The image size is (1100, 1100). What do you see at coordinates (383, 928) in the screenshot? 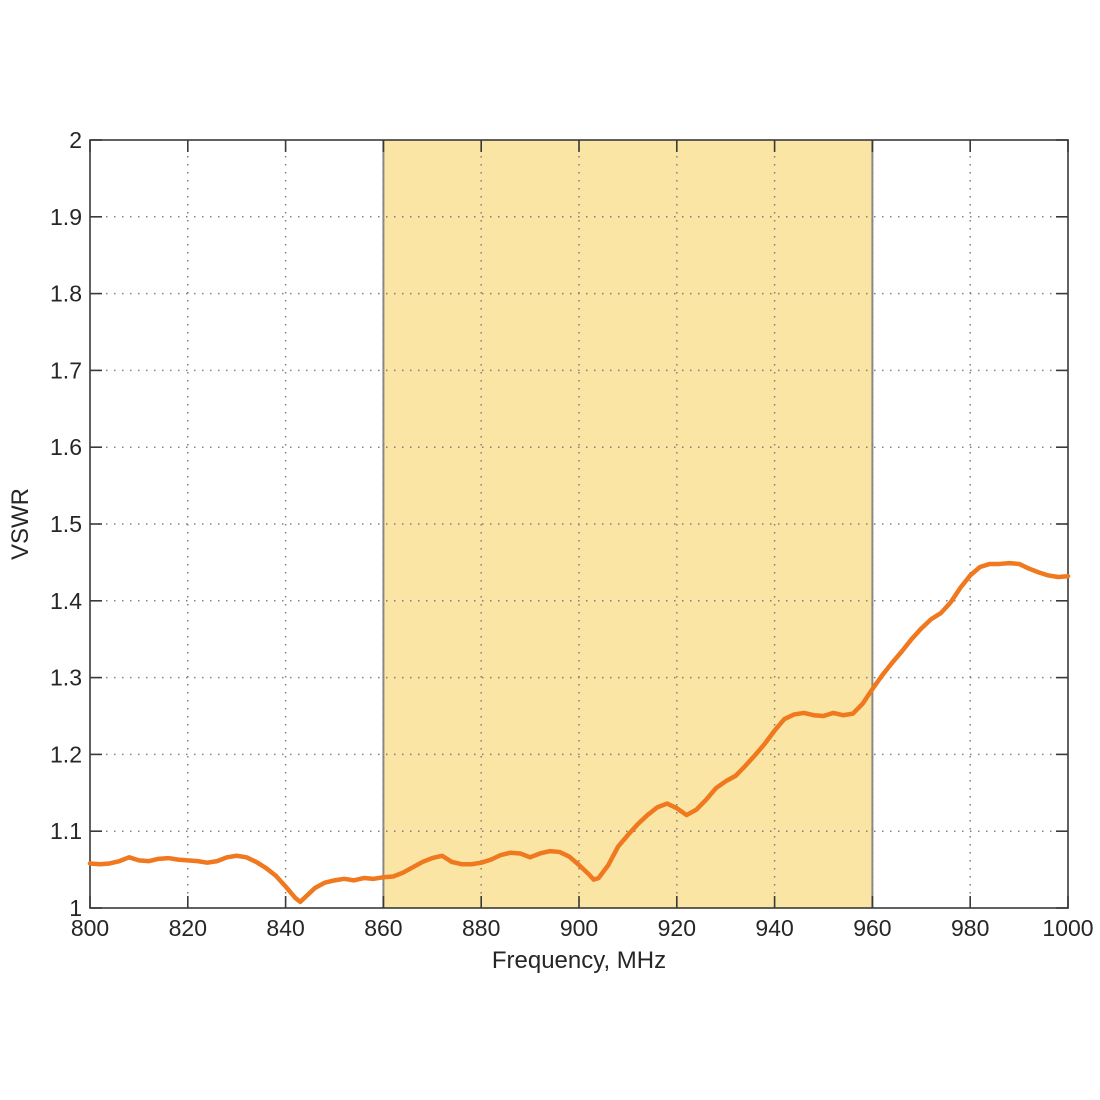
I see `x-tick-label: 860` at bounding box center [383, 928].